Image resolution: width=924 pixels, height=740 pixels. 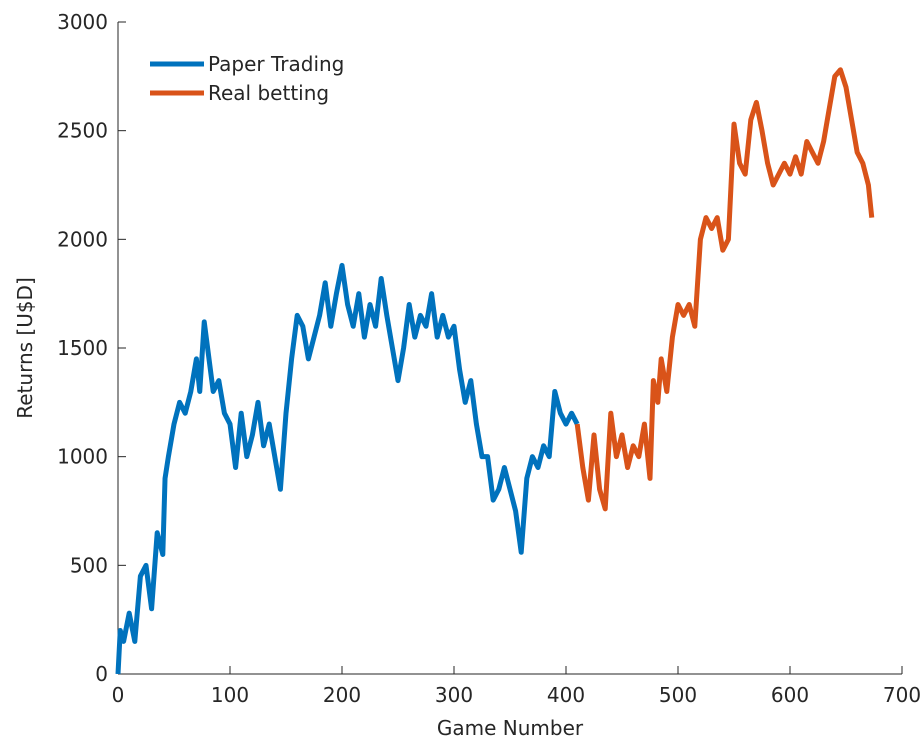 What do you see at coordinates (82, 348) in the screenshot?
I see `y-tick-label: 1500` at bounding box center [82, 348].